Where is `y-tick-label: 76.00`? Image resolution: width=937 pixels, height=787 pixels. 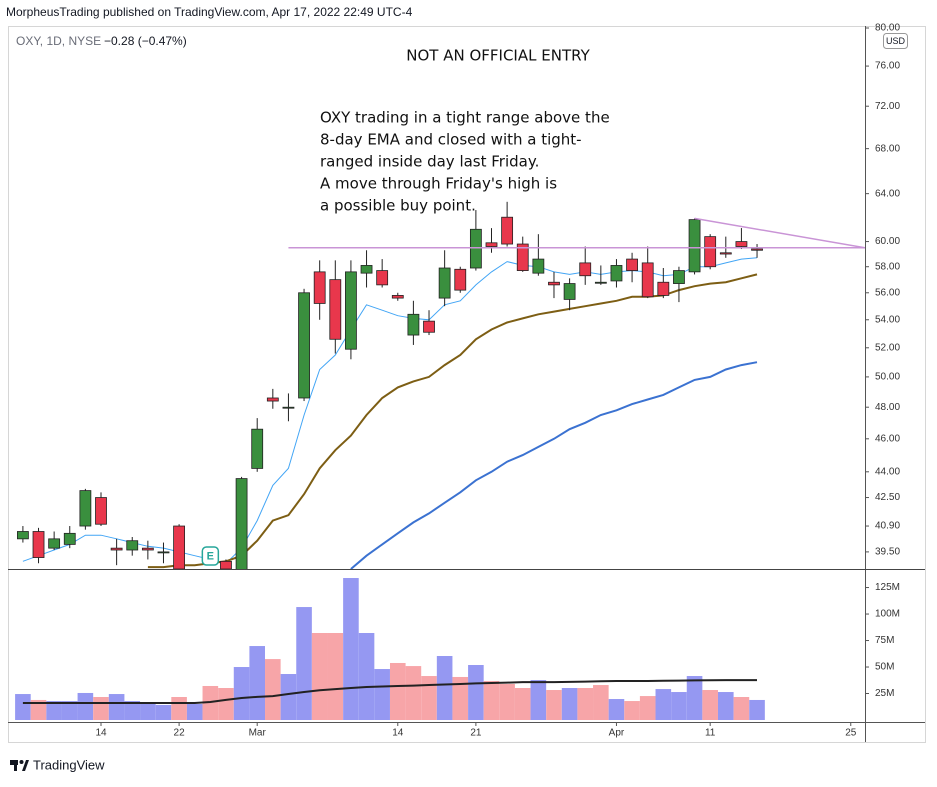
y-tick-label: 76.00 is located at coordinates (887, 66).